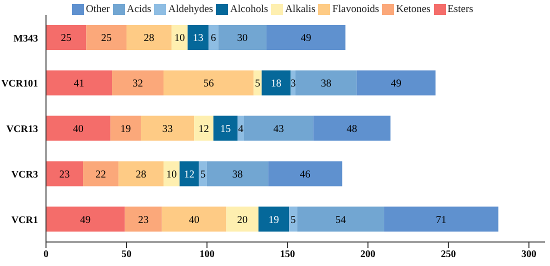 This screenshot has height=266, width=550. I want to click on x-tick-label: 150, so click(287, 254).